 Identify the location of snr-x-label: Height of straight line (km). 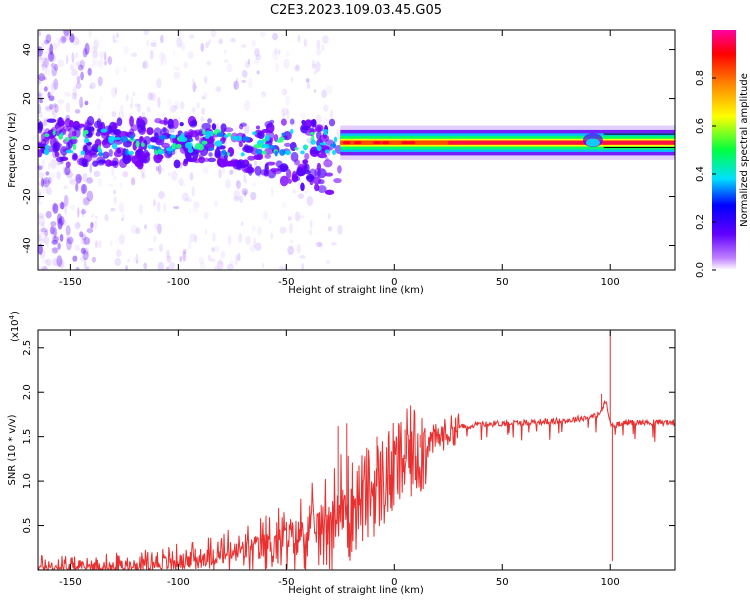
(356, 590).